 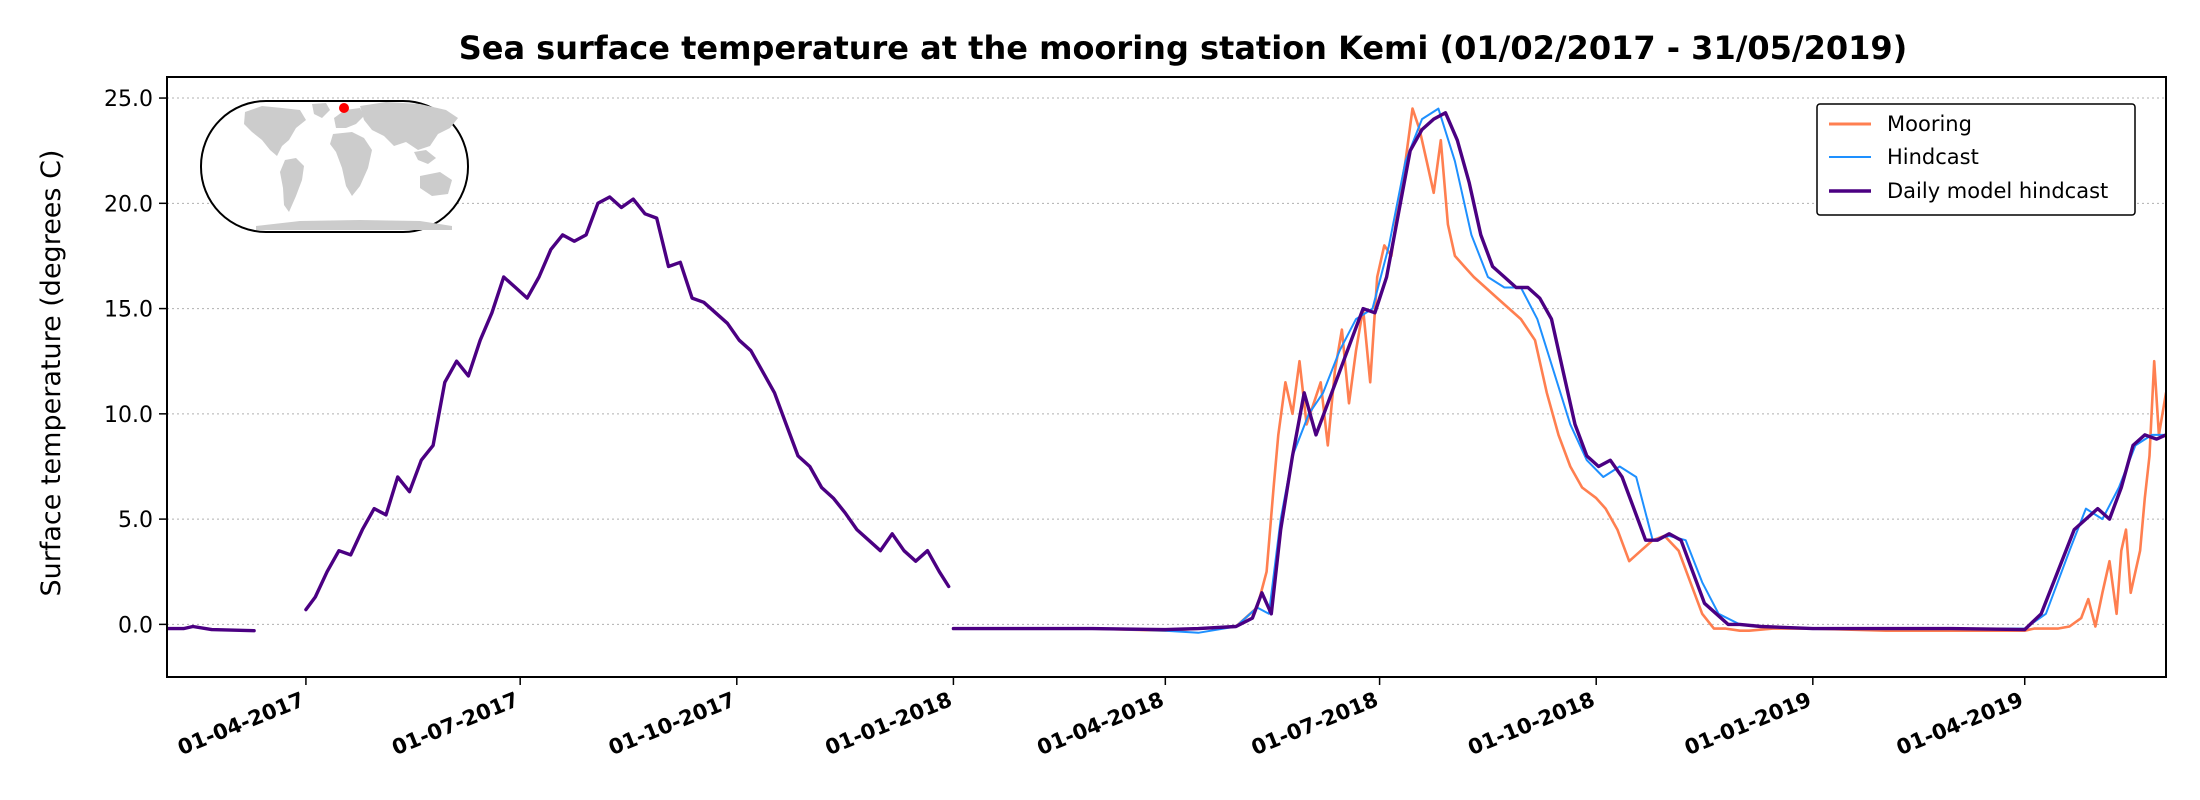 What do you see at coordinates (128, 310) in the screenshot?
I see `y-tick-label: 15.0` at bounding box center [128, 310].